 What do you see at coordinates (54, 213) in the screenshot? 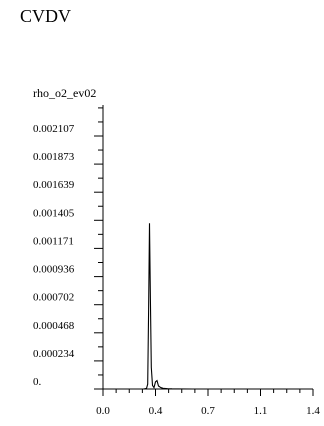
I see `y-tick-label: 0.001405` at bounding box center [54, 213].